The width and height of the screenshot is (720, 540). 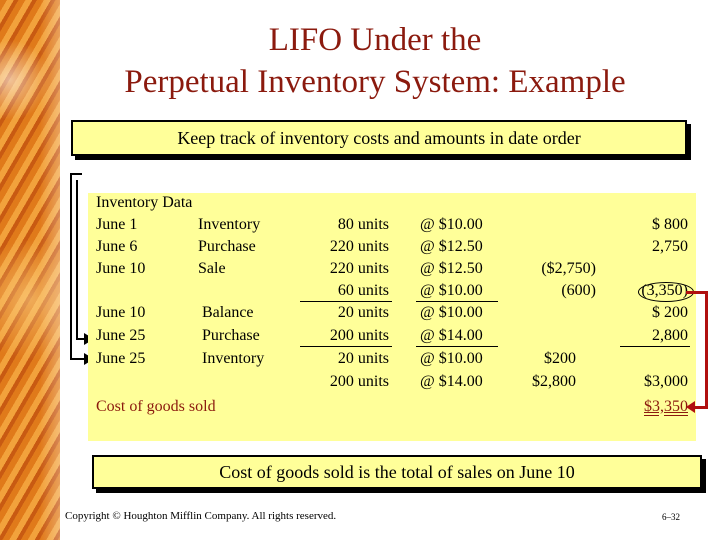 What do you see at coordinates (706, 350) in the screenshot?
I see `red-bracket-side` at bounding box center [706, 350].